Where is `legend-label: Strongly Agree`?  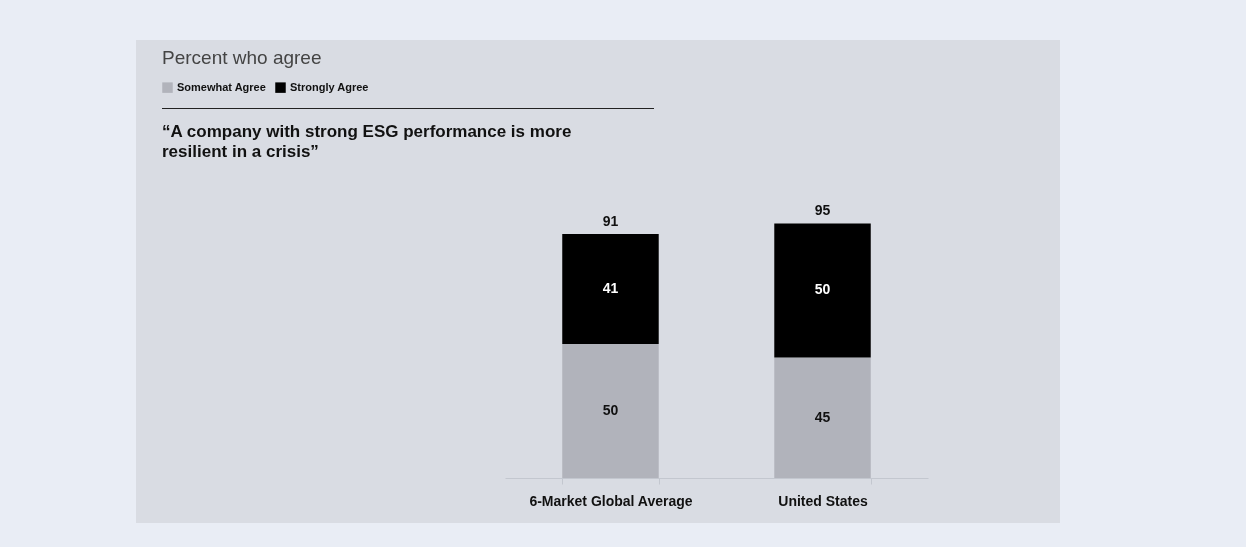 legend-label: Strongly Agree is located at coordinates (329, 86).